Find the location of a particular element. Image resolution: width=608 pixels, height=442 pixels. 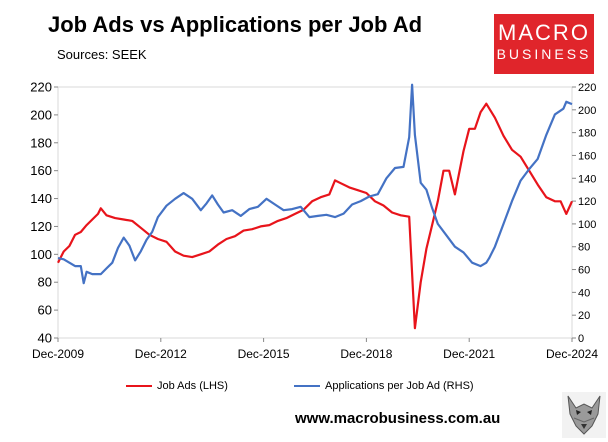

logo-line-1: MACRO is located at coordinates (544, 32).